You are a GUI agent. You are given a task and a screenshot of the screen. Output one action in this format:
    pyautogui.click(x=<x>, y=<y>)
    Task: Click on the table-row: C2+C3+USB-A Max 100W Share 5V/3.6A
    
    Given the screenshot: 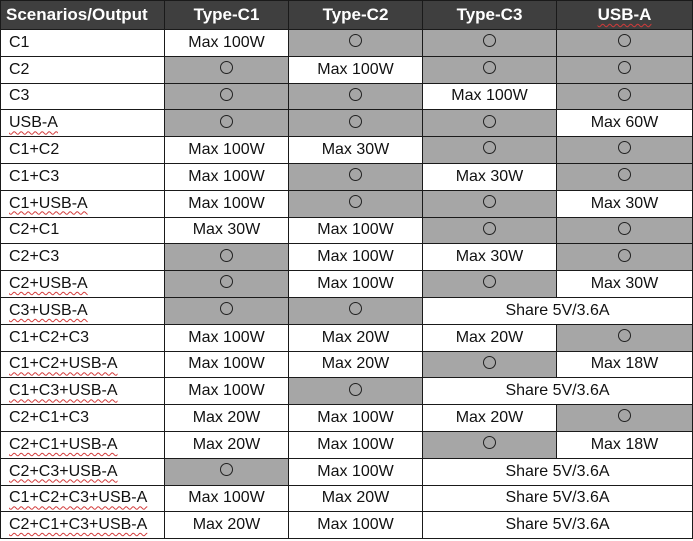 What is the action you would take?
    pyautogui.click(x=346, y=471)
    